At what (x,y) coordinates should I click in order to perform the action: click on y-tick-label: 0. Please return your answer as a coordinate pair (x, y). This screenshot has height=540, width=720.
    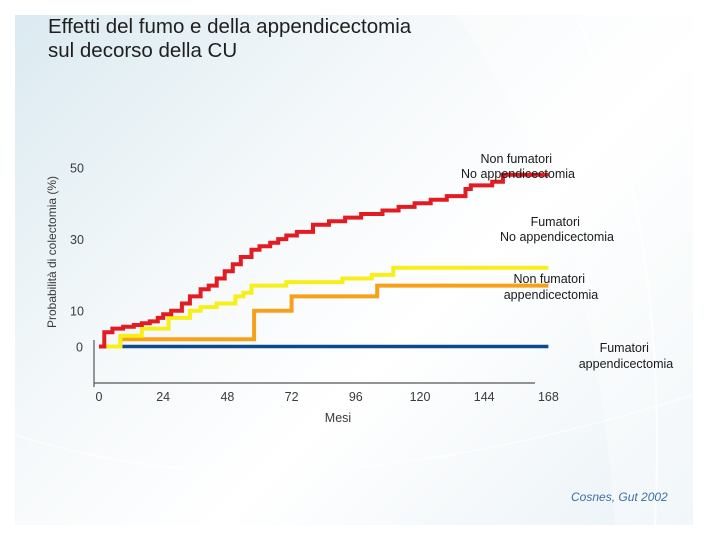
    Looking at the image, I should click on (79, 348).